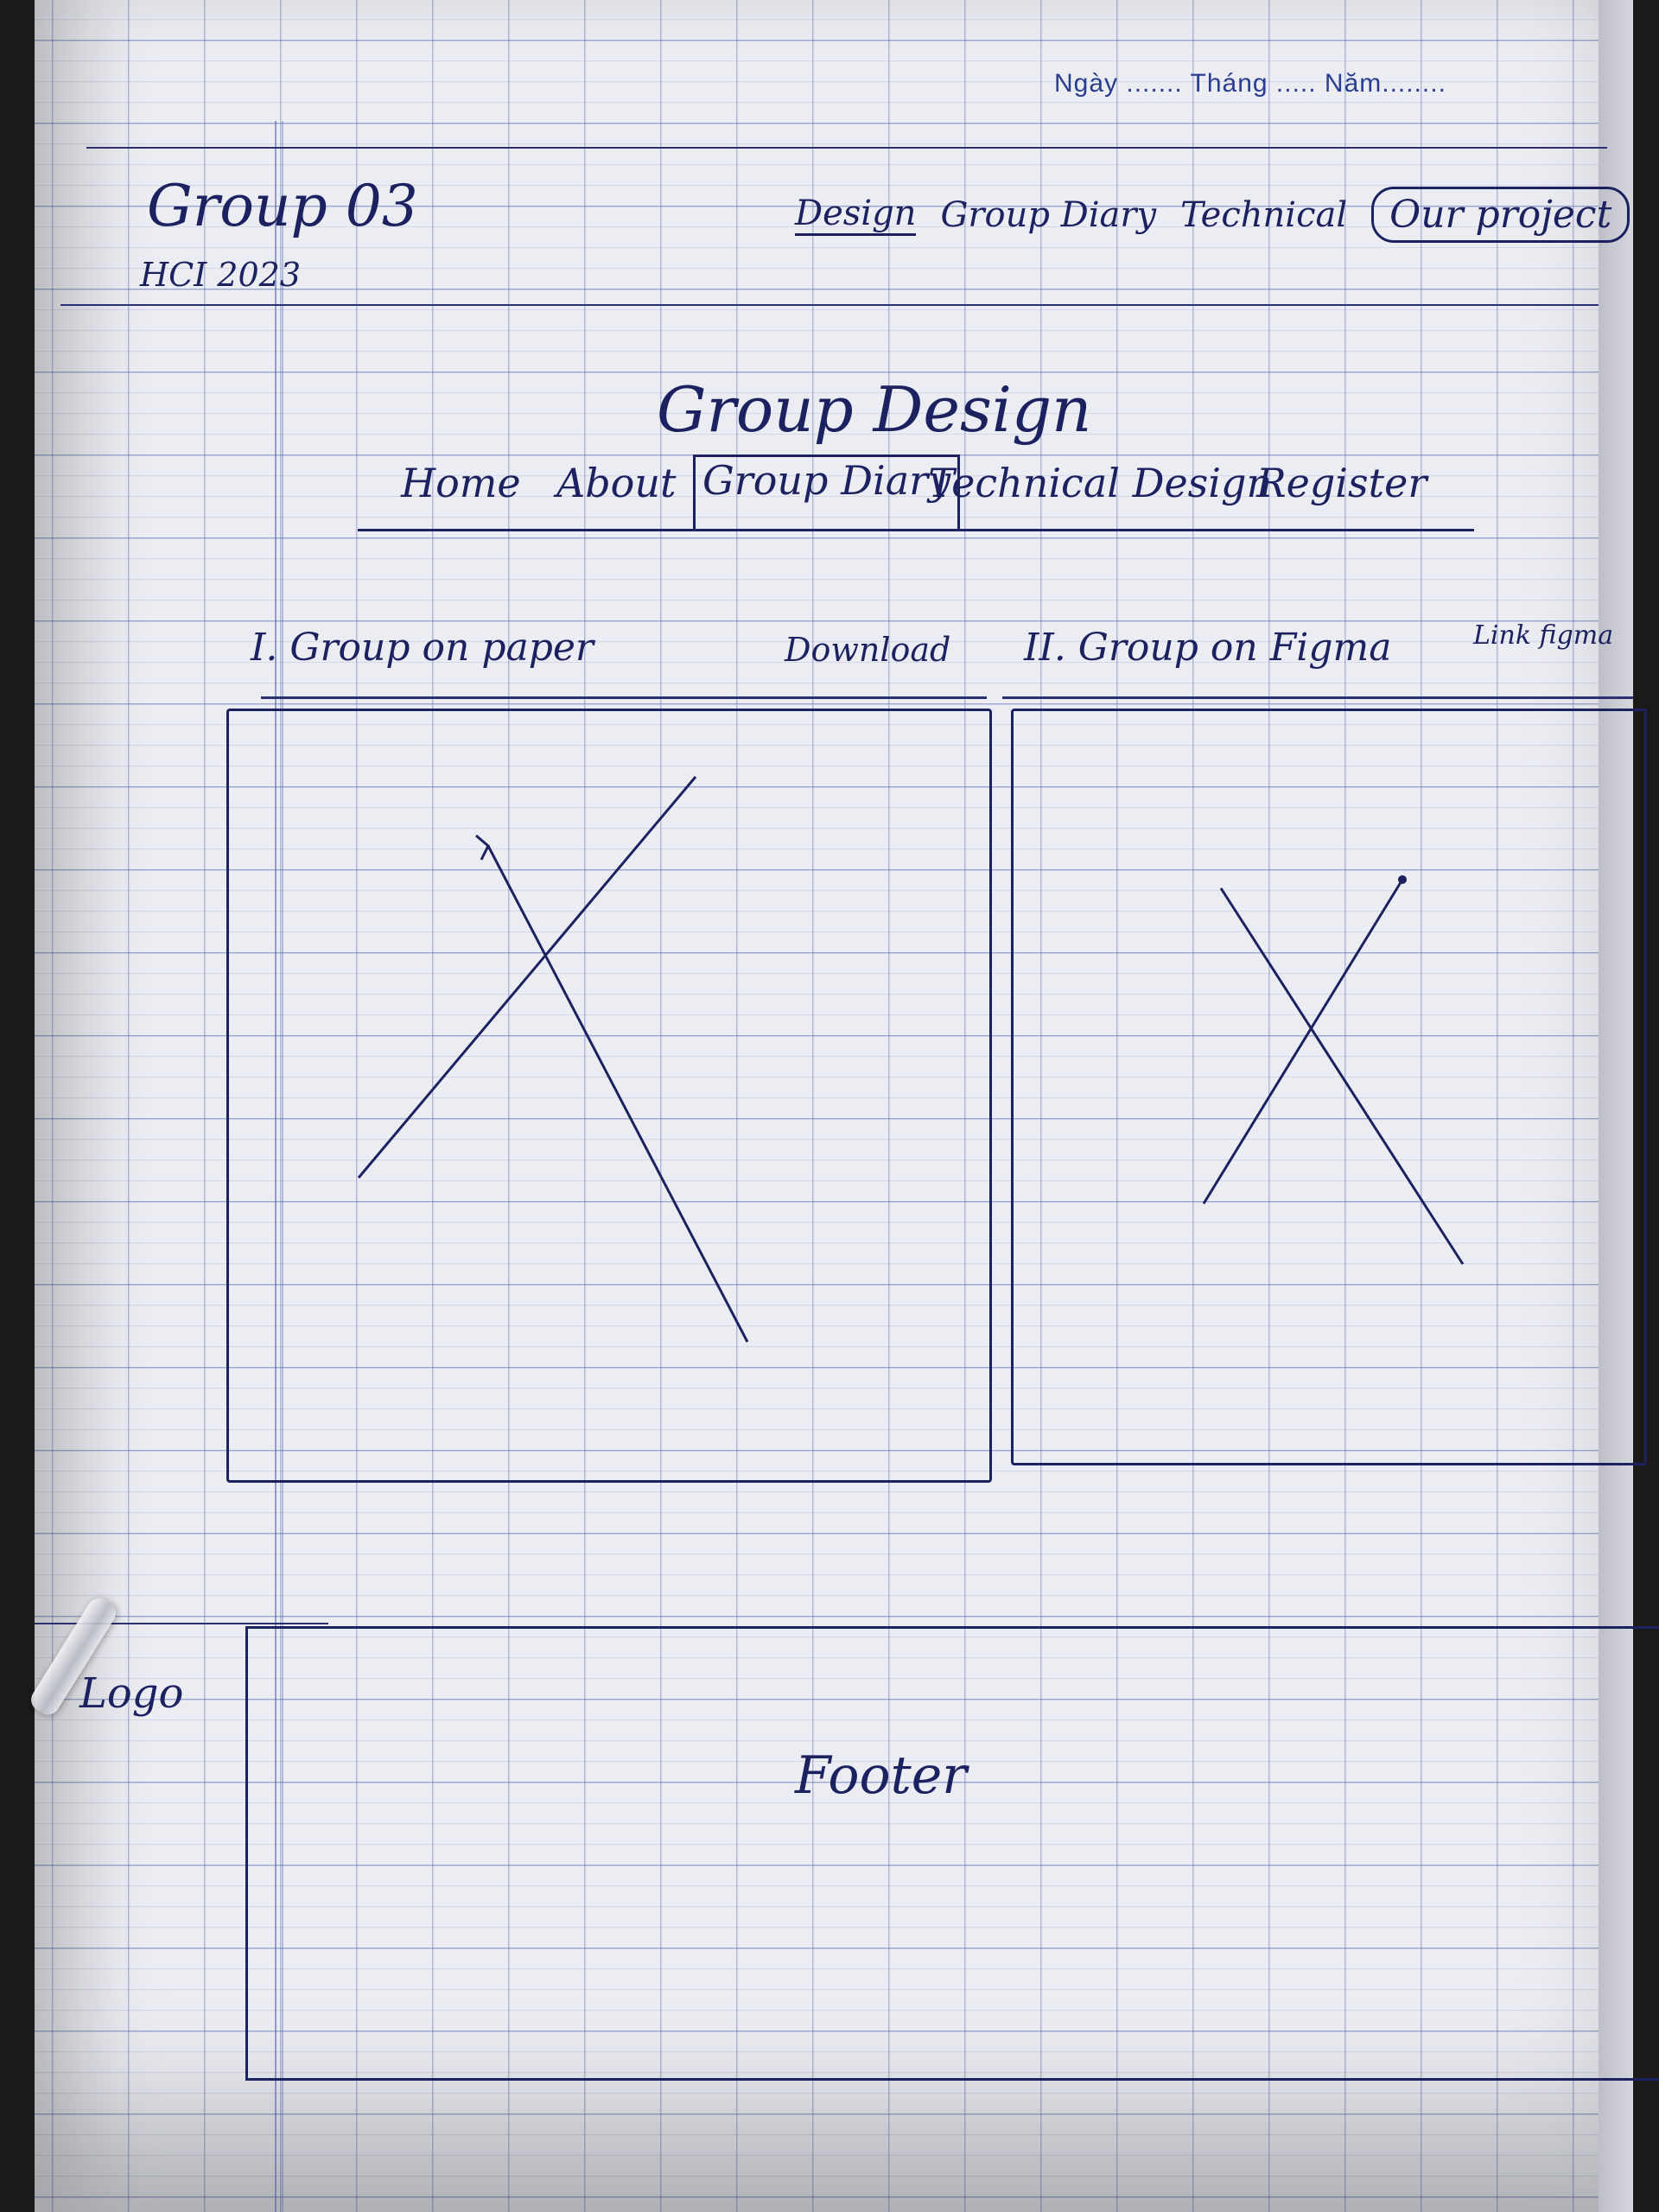  What do you see at coordinates (1500, 215) in the screenshot?
I see `our-project-button: Our project` at bounding box center [1500, 215].